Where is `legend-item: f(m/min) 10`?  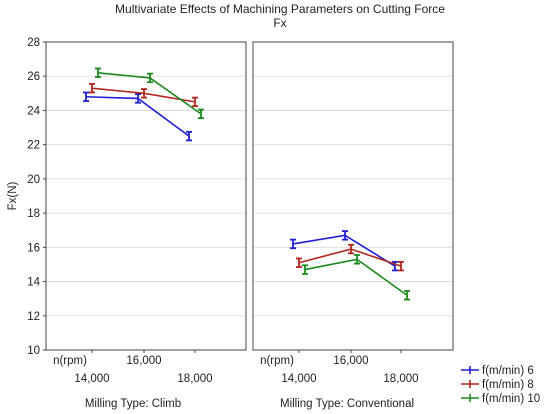
legend-item: f(m/min) 10 is located at coordinates (500, 399).